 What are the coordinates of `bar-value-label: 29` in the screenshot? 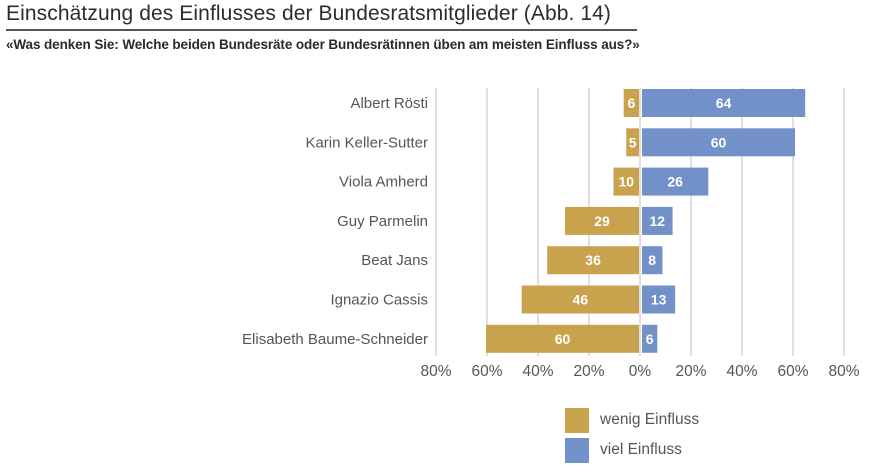 It's located at (602, 221).